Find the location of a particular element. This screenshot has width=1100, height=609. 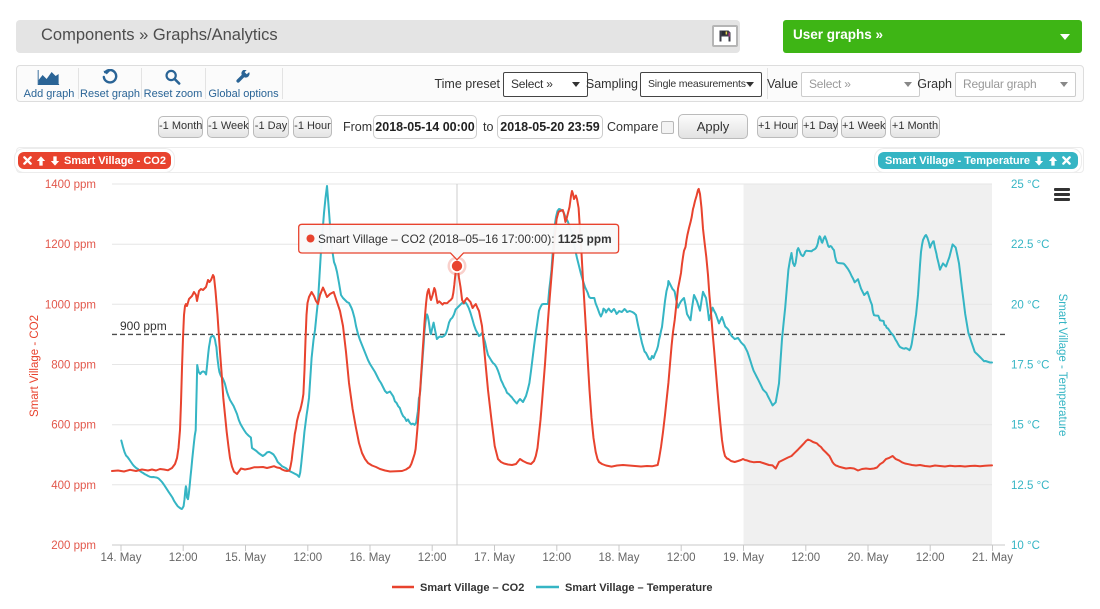

svg-text: 14. May is located at coordinates (121, 558).